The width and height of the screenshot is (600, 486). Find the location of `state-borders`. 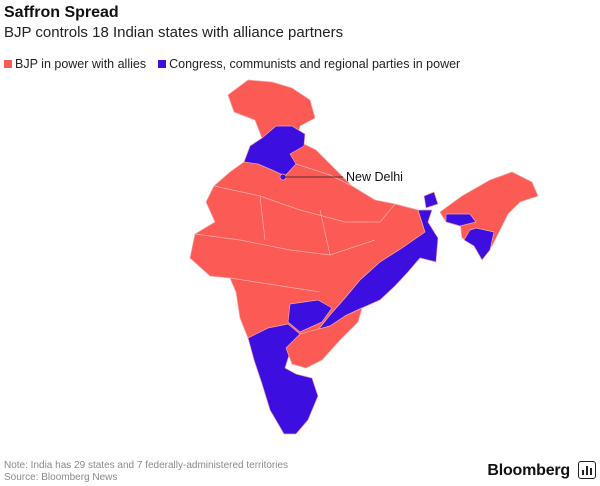

state-borders is located at coordinates (295, 228).